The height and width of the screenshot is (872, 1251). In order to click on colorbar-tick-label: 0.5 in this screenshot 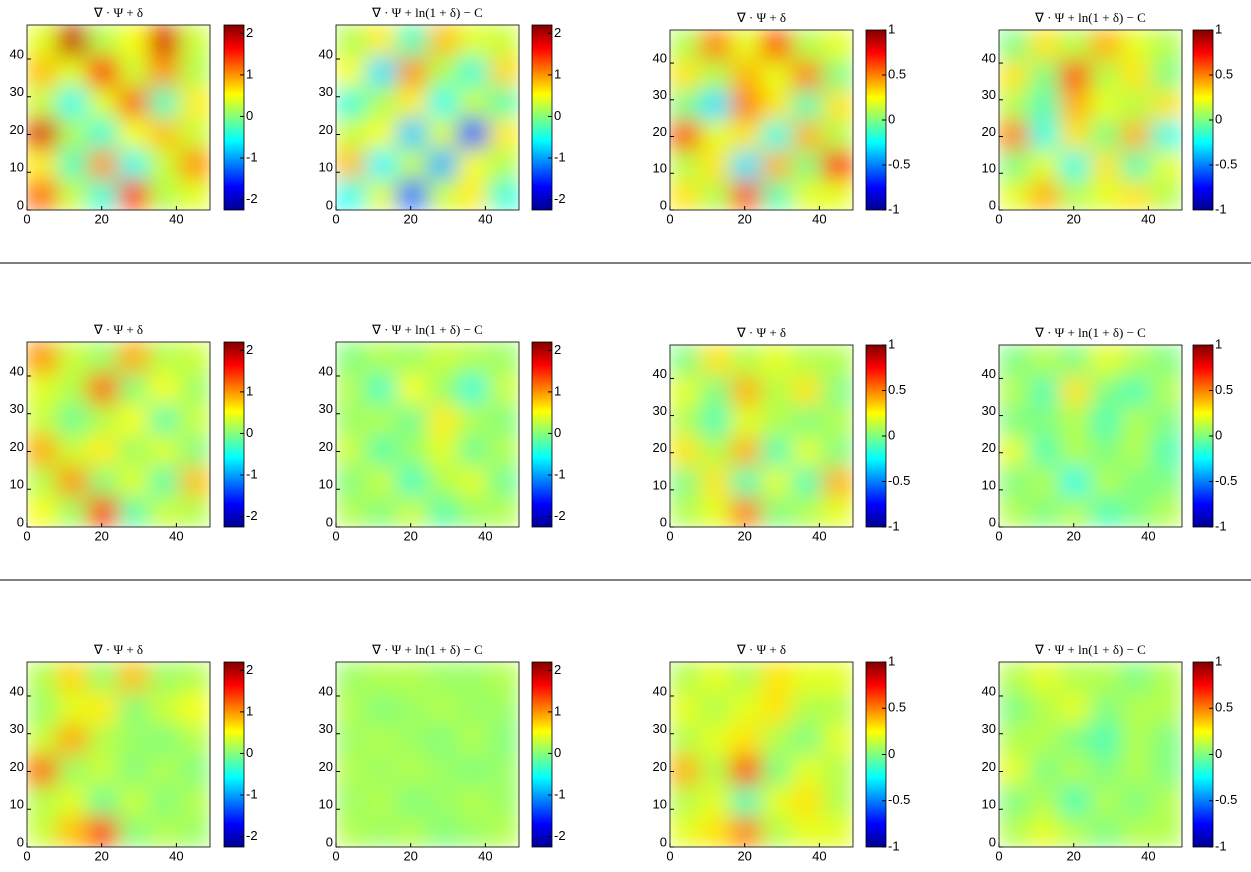, I will do `click(1224, 707)`.